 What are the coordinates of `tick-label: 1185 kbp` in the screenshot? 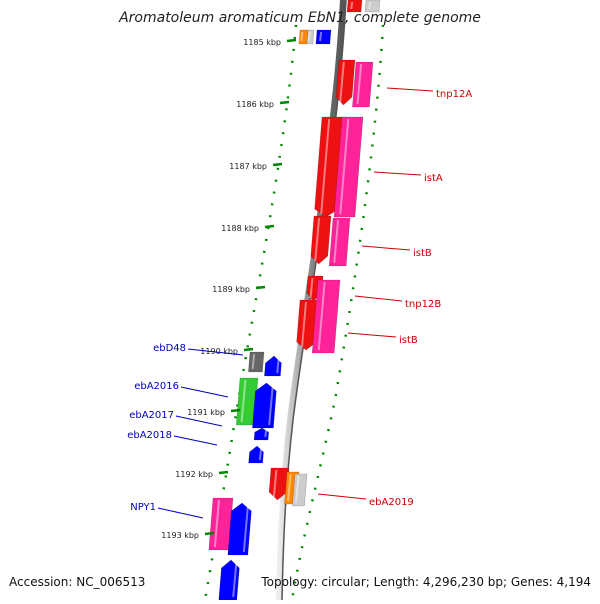 It's located at (262, 42).